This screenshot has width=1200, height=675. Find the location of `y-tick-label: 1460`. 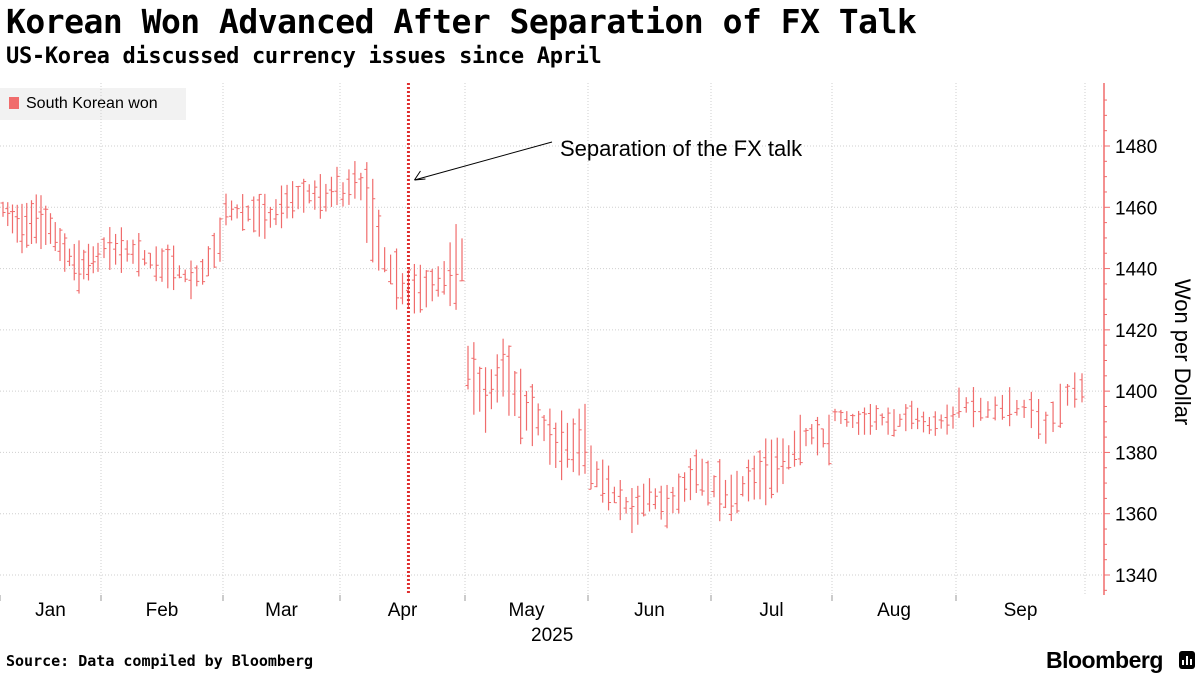

y-tick-label: 1460 is located at coordinates (1136, 208).